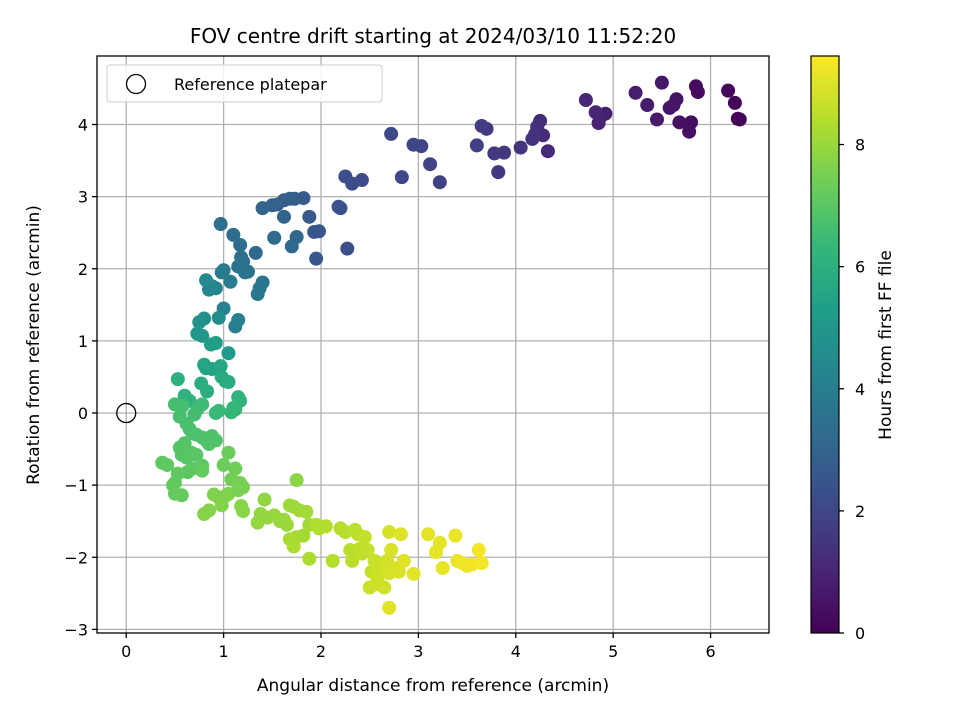  Describe the element at coordinates (80, 377) in the screenshot. I see `y-ticks: −3 −2 −1 0 1 2 3 4` at that location.